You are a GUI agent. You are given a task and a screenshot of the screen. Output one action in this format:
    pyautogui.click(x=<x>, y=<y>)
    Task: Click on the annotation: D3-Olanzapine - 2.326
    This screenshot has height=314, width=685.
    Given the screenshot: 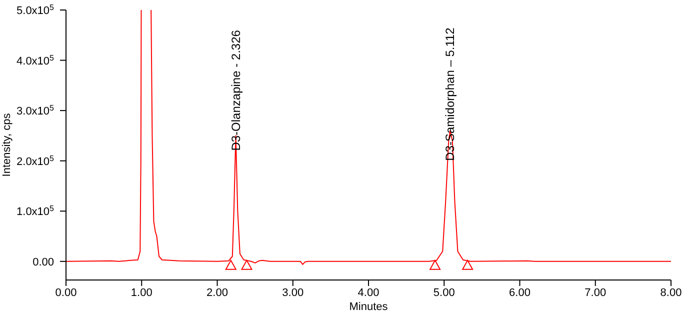 What is the action you would take?
    pyautogui.click(x=235, y=90)
    